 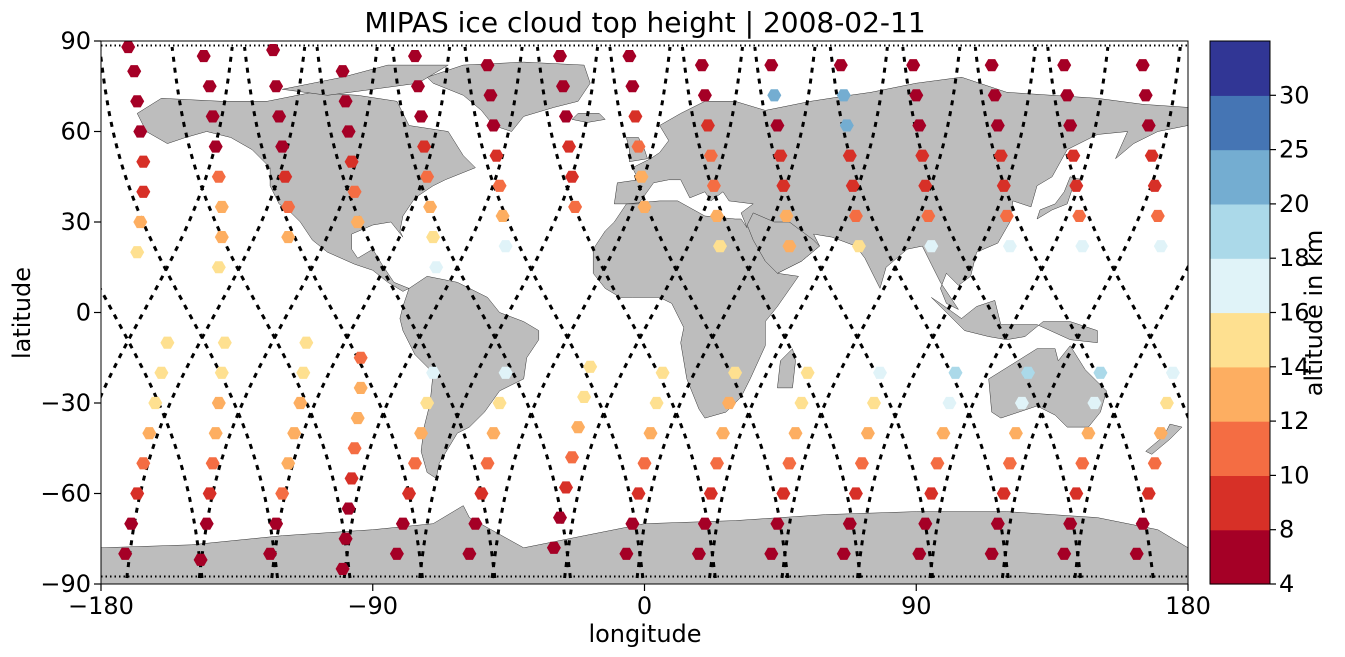 What do you see at coordinates (1294, 150) in the screenshot?
I see `colorbar-tick-label-8: 25` at bounding box center [1294, 150].